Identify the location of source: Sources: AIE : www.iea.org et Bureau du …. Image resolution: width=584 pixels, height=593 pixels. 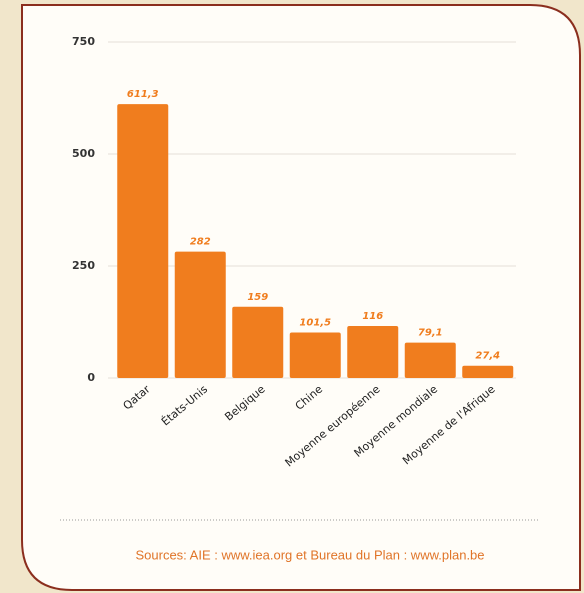
(309, 554).